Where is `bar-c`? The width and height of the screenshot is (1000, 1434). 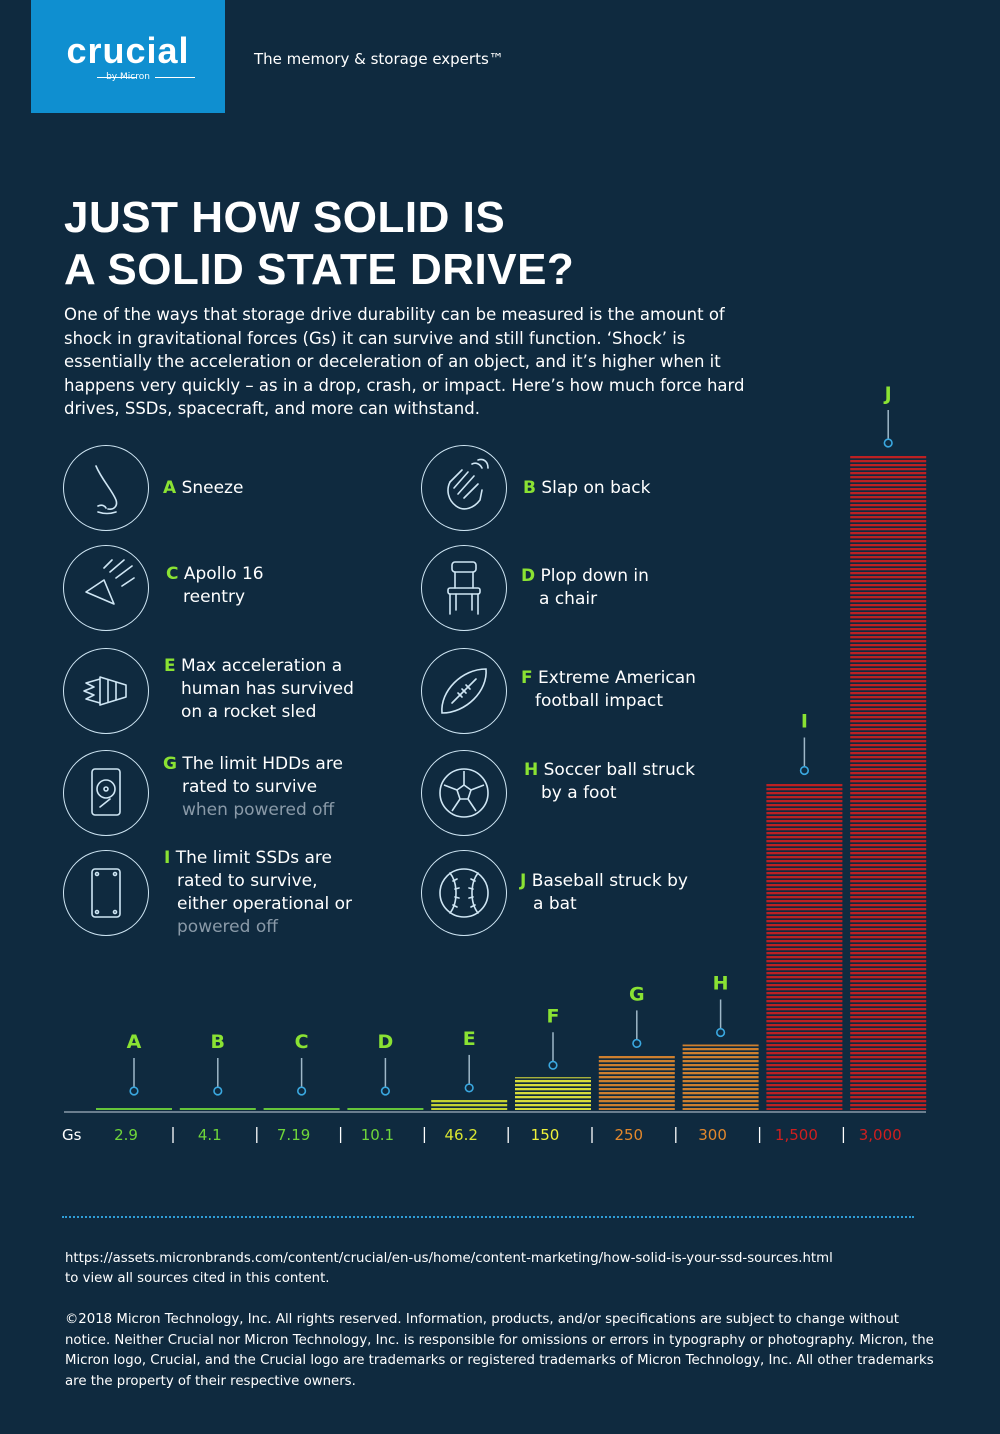 bar-c is located at coordinates (301, 1109).